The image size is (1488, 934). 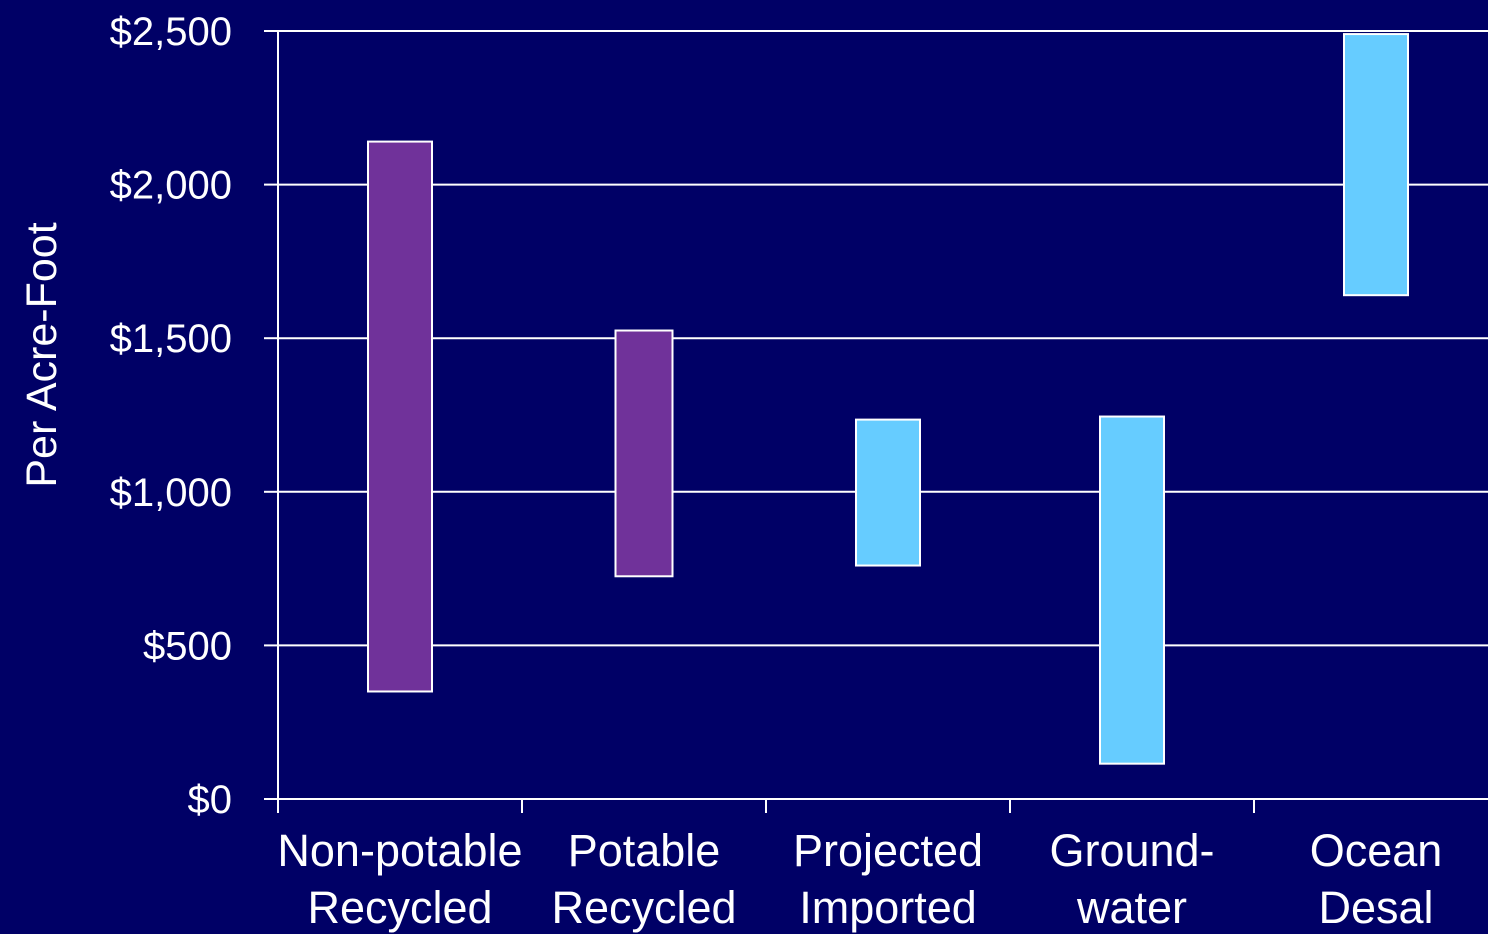 What do you see at coordinates (171, 32) in the screenshot?
I see `y-tick-label: $2,500` at bounding box center [171, 32].